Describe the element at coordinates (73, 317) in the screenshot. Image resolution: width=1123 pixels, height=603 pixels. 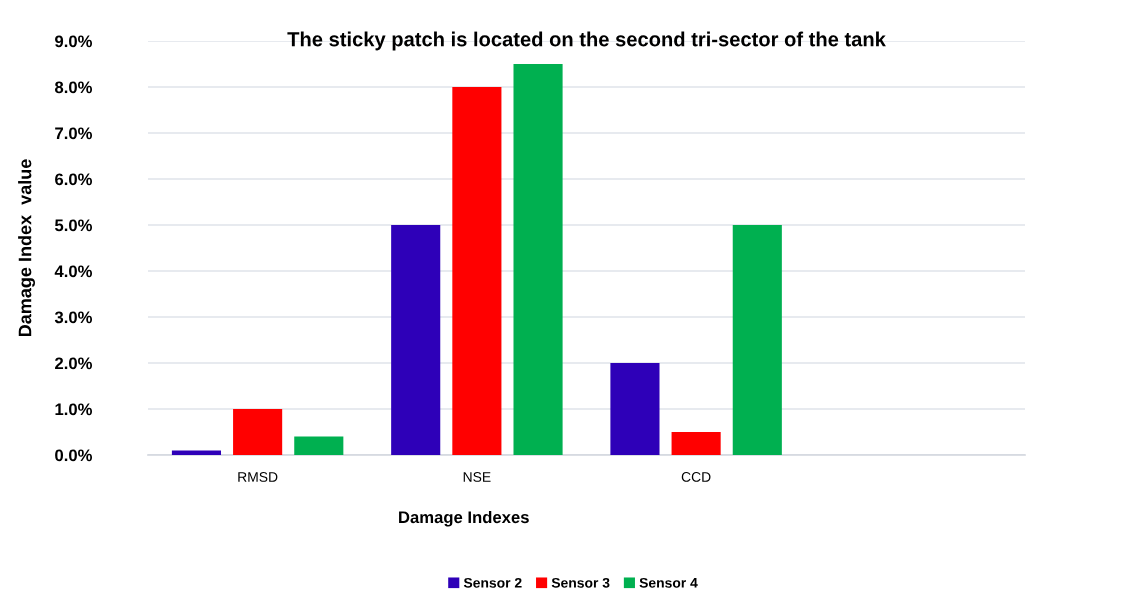
I see `y-tick-label: 3.0%` at that location.